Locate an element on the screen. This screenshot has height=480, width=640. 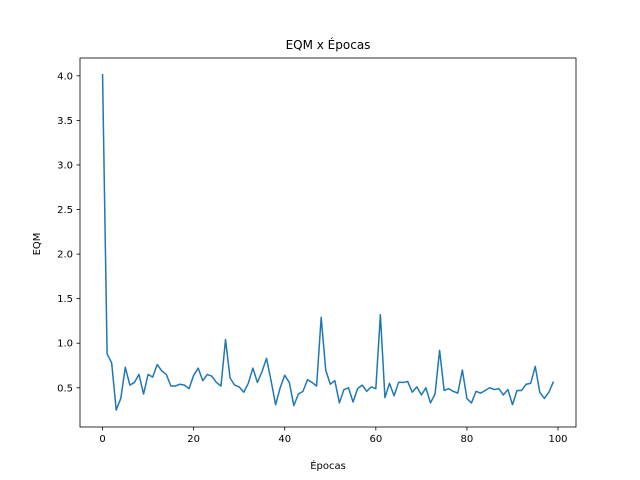
y-tick-label: 2.0 is located at coordinates (65, 255).